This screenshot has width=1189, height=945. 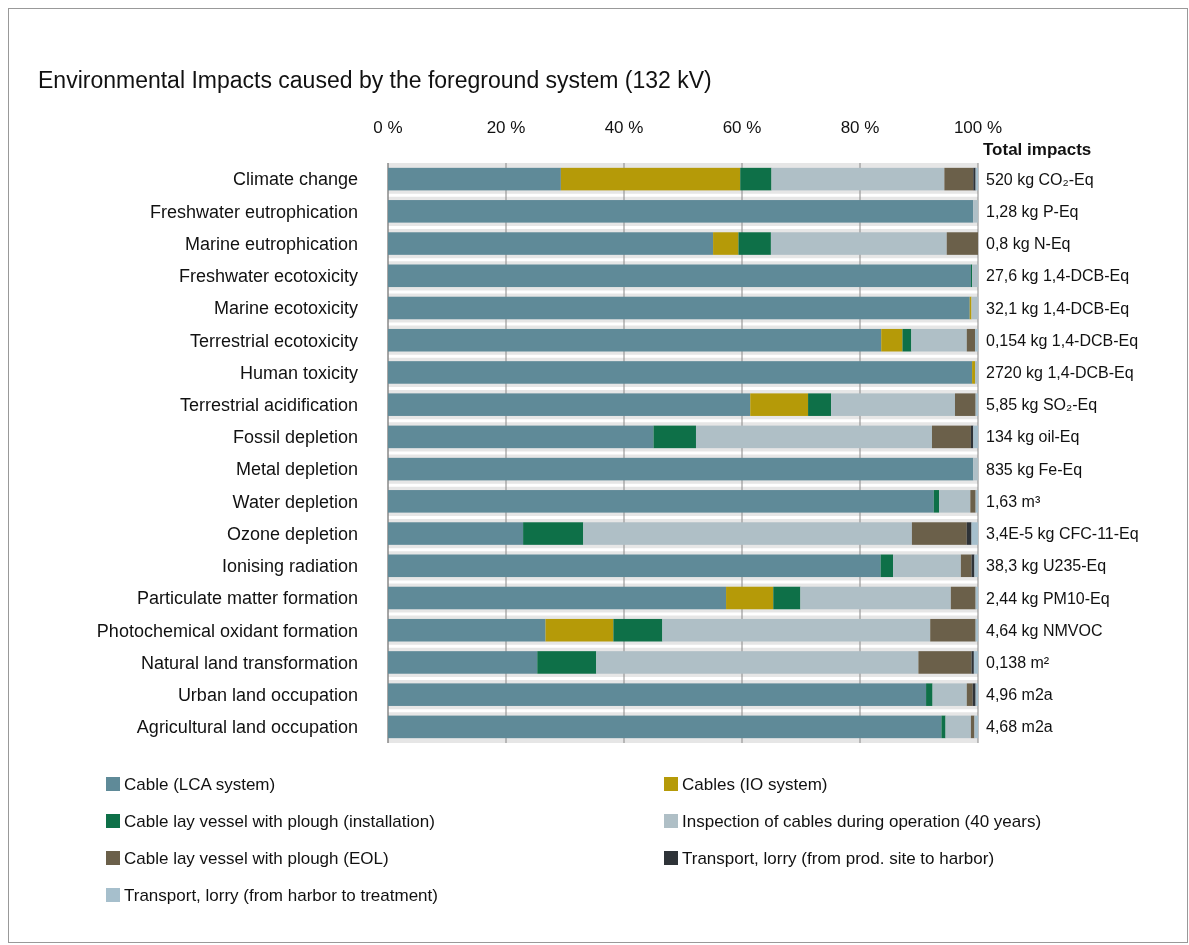 I want to click on text: 520 kg CO₂-Eq, so click(x=1040, y=179).